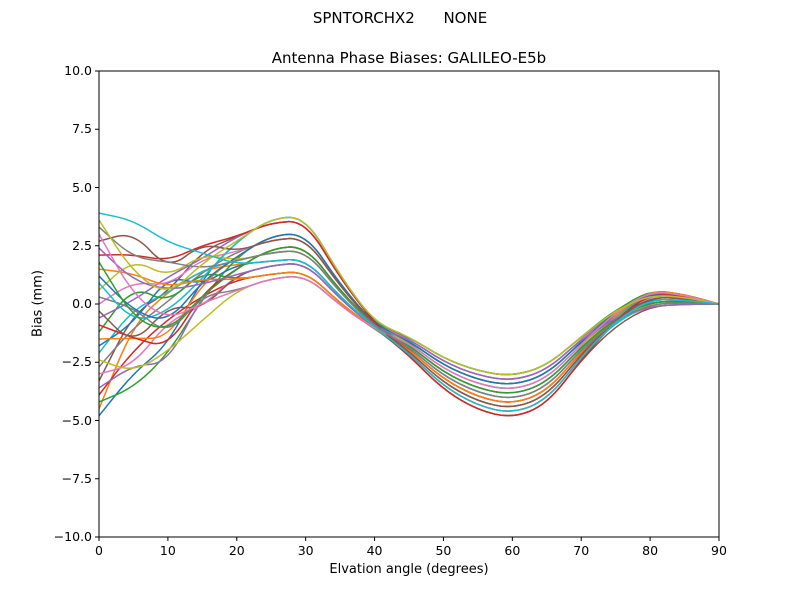  Describe the element at coordinates (409, 569) in the screenshot. I see `x-axis-label: Elvation angle (degrees)` at that location.